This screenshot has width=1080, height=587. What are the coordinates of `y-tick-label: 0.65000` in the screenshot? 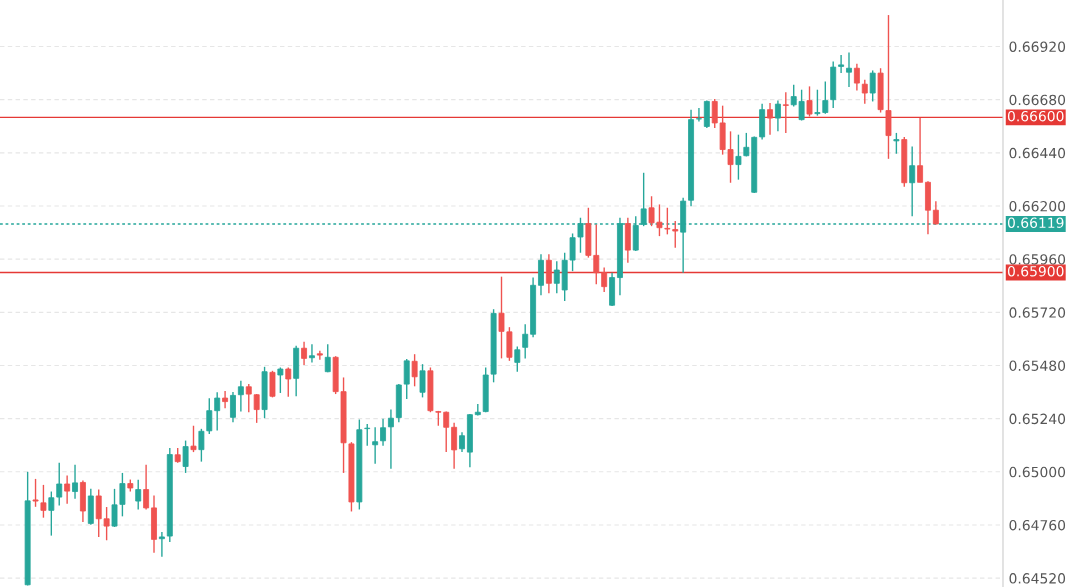 It's located at (1037, 472).